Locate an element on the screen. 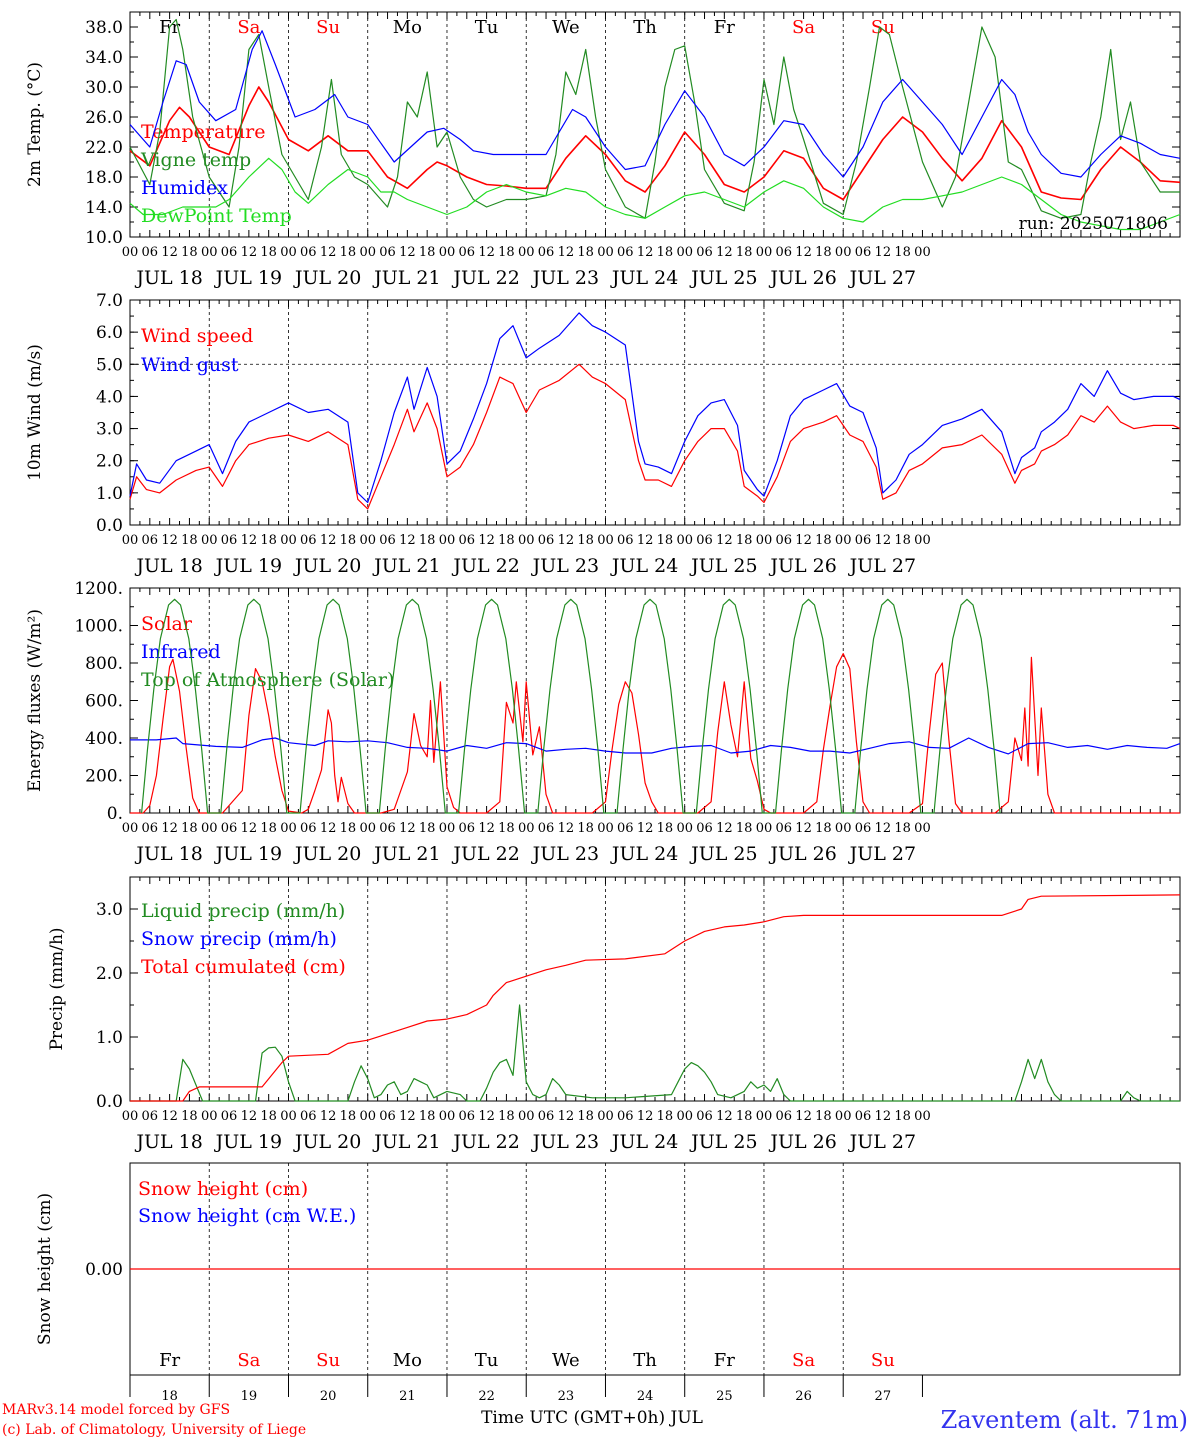  series-line-liquid-precip-mm-h- is located at coordinates (655, 1053).